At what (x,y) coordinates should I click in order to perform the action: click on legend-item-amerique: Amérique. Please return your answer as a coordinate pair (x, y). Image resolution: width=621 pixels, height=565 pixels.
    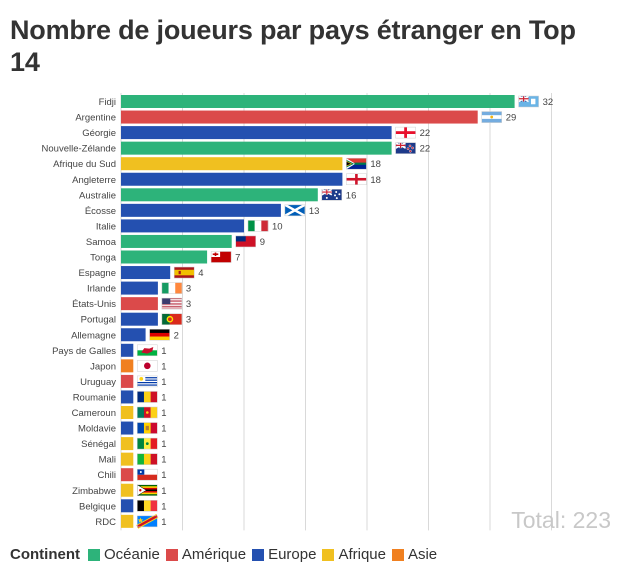
    Looking at the image, I should click on (206, 554).